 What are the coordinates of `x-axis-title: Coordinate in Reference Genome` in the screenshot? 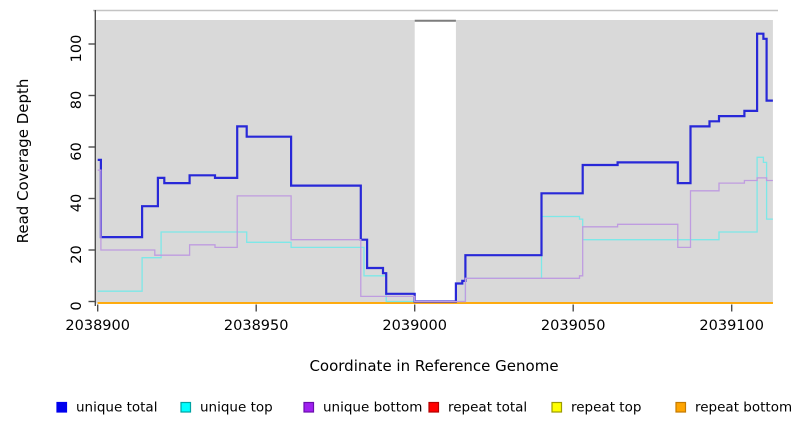 It's located at (433, 366).